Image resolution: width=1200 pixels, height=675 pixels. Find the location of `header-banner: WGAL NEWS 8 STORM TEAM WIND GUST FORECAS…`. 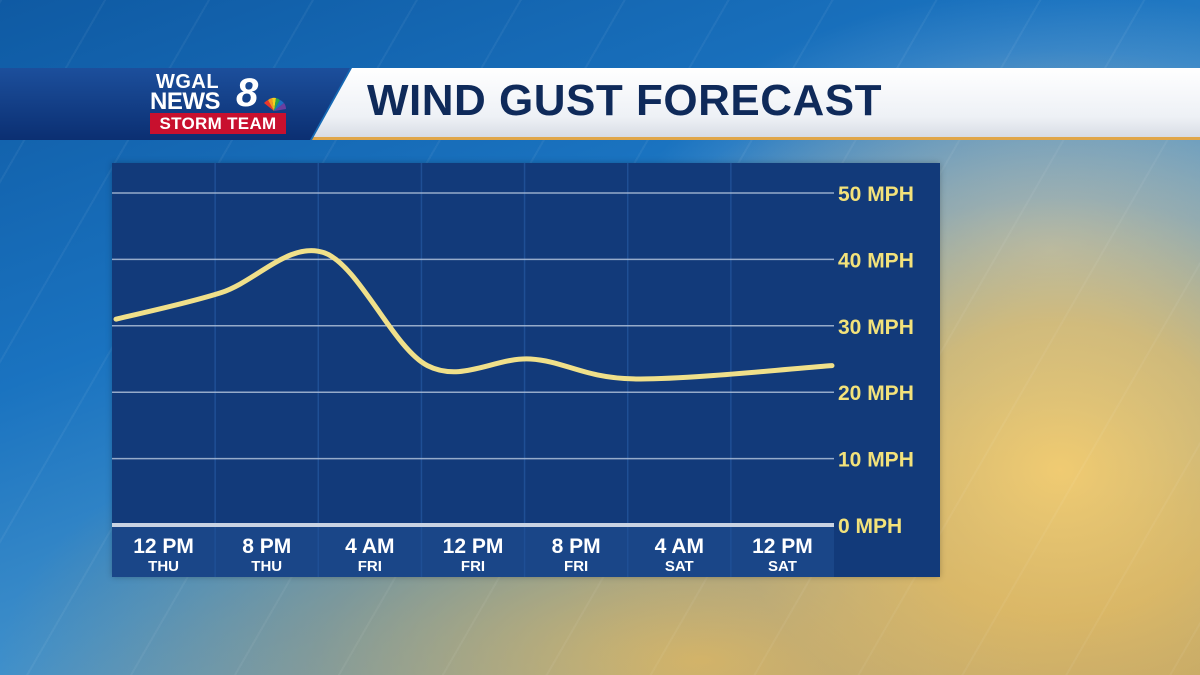

header-banner: WGAL NEWS 8 STORM TEAM WIND GUST FORECAS… is located at coordinates (600, 104).